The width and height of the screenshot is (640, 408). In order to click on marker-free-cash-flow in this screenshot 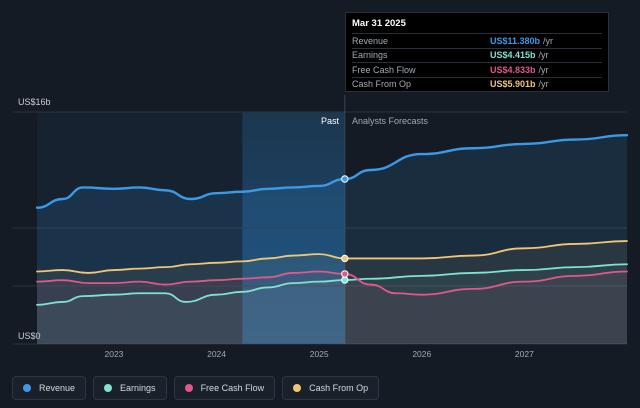, I will do `click(345, 274)`.